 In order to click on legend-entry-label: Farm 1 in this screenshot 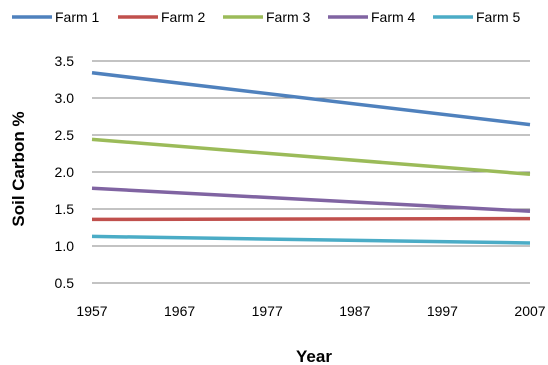, I will do `click(77, 17)`.